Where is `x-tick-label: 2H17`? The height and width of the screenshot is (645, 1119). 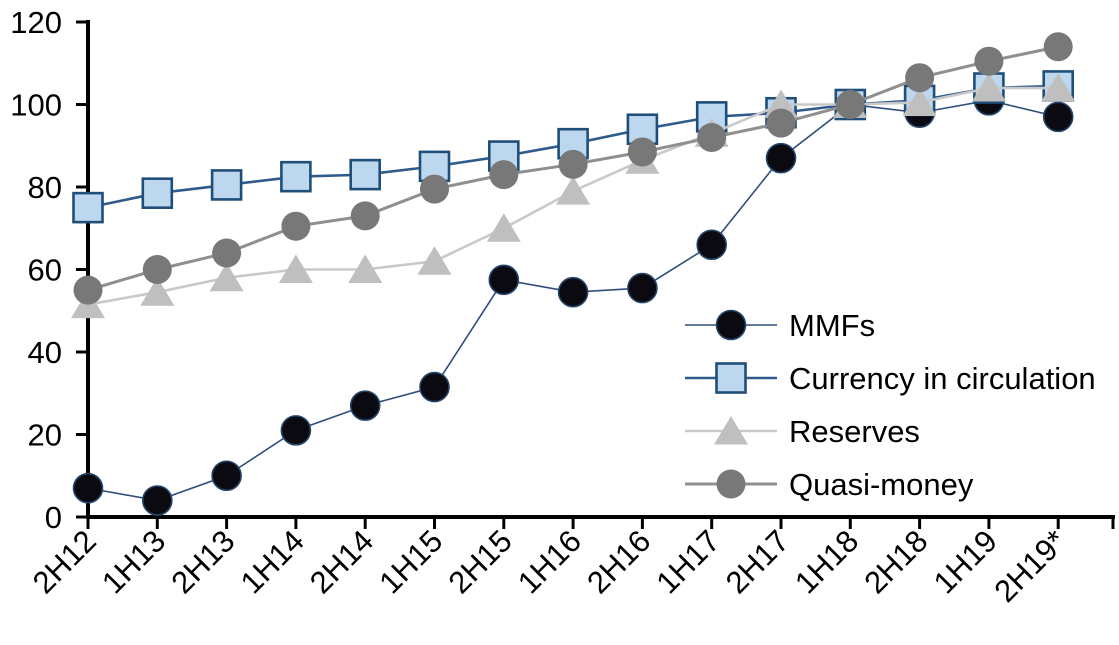
x-tick-label: 2H17 is located at coordinates (757, 561).